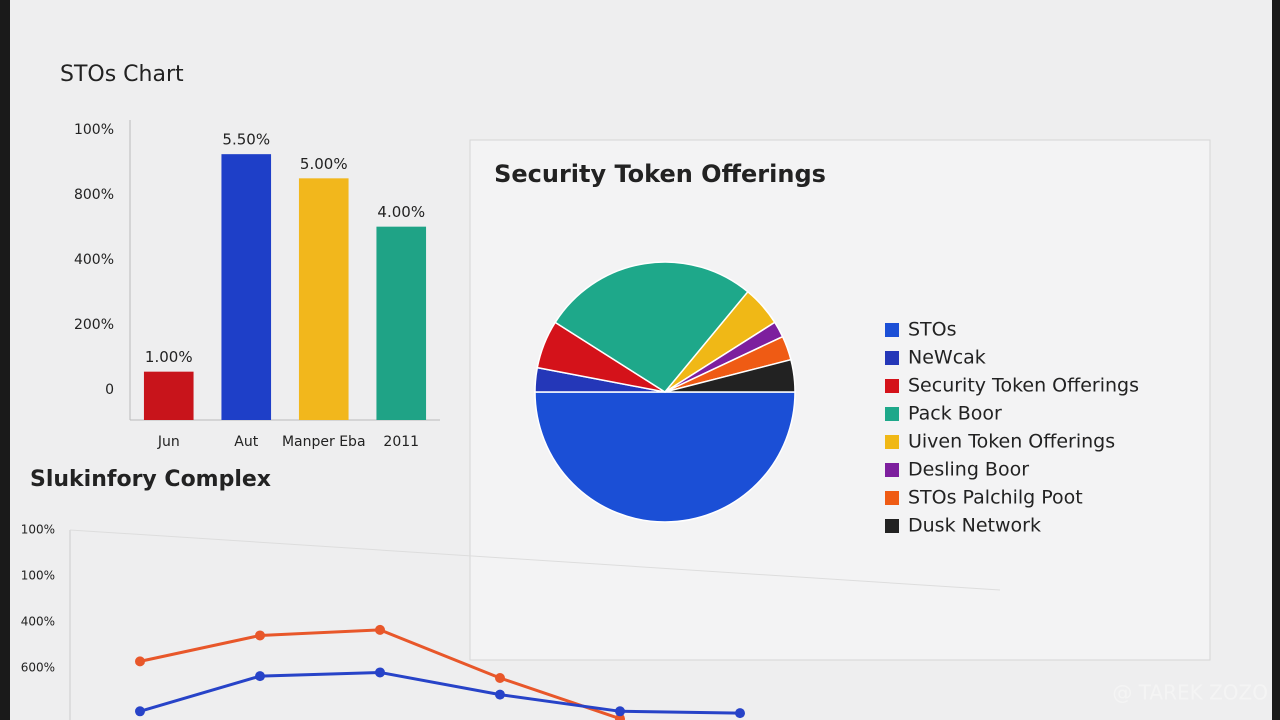  What do you see at coordinates (94, 325) in the screenshot?
I see `y-axis-label: 200%` at bounding box center [94, 325].